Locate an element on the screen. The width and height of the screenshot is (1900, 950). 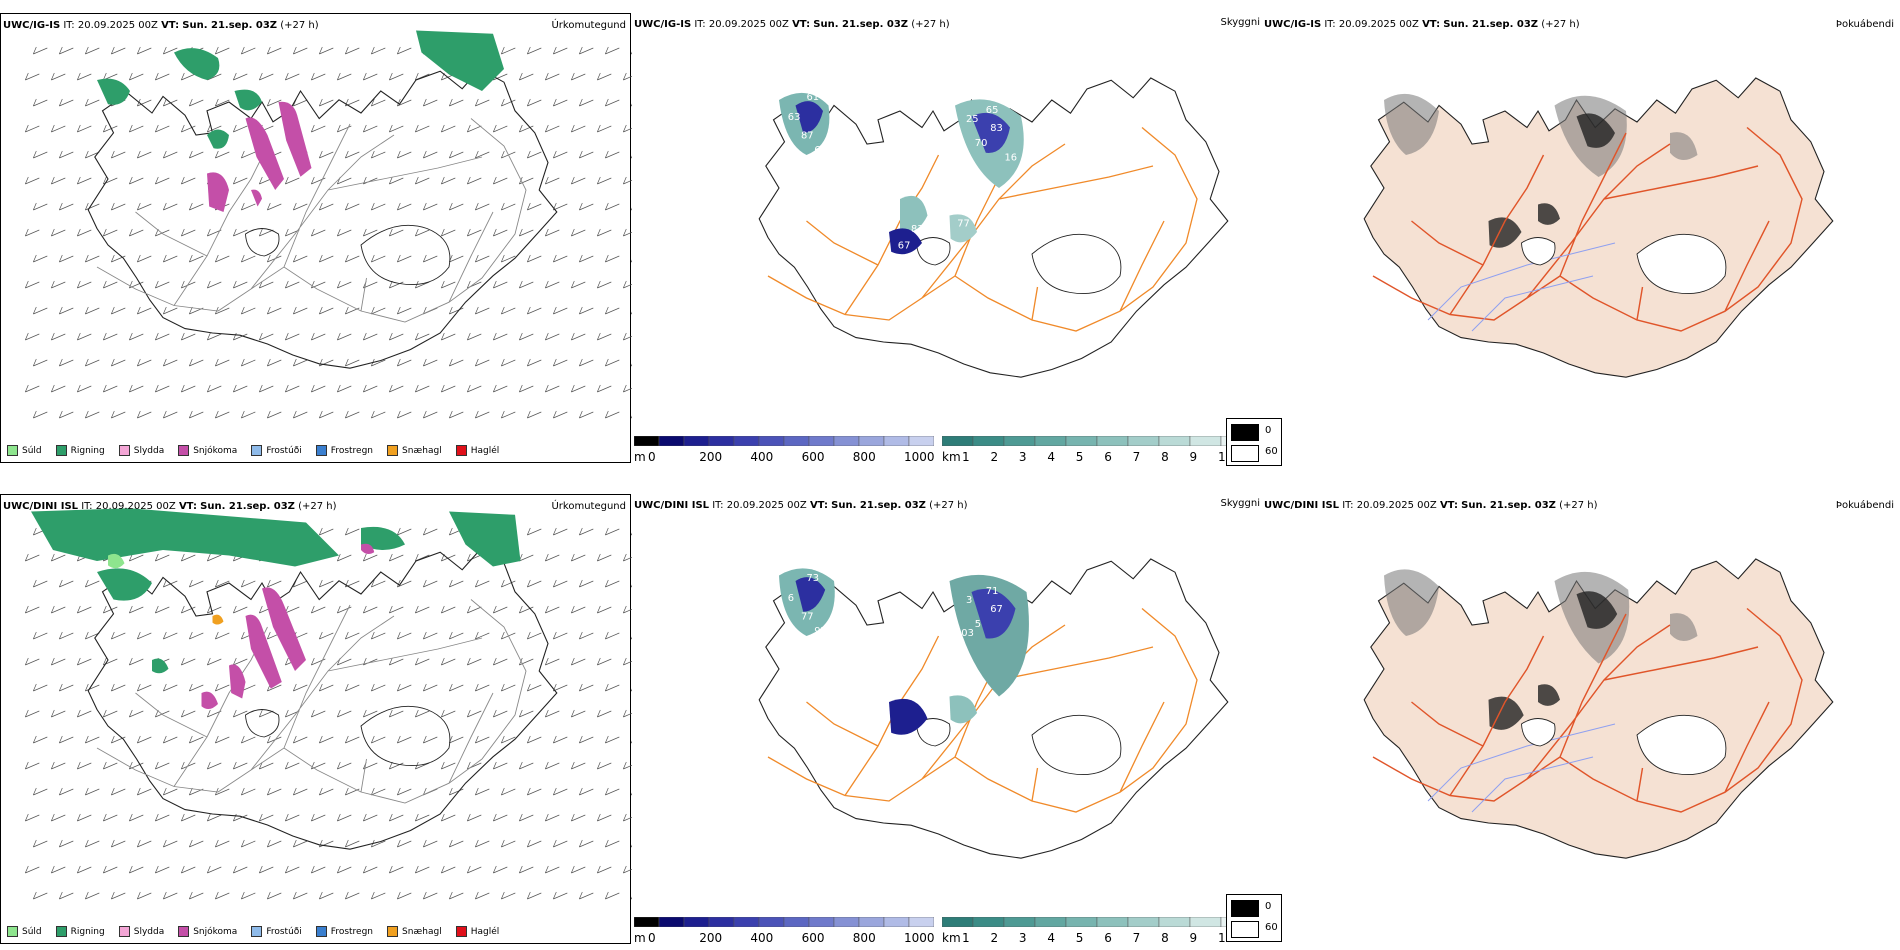
model-name: UWC/IG-IS is located at coordinates (663, 24).